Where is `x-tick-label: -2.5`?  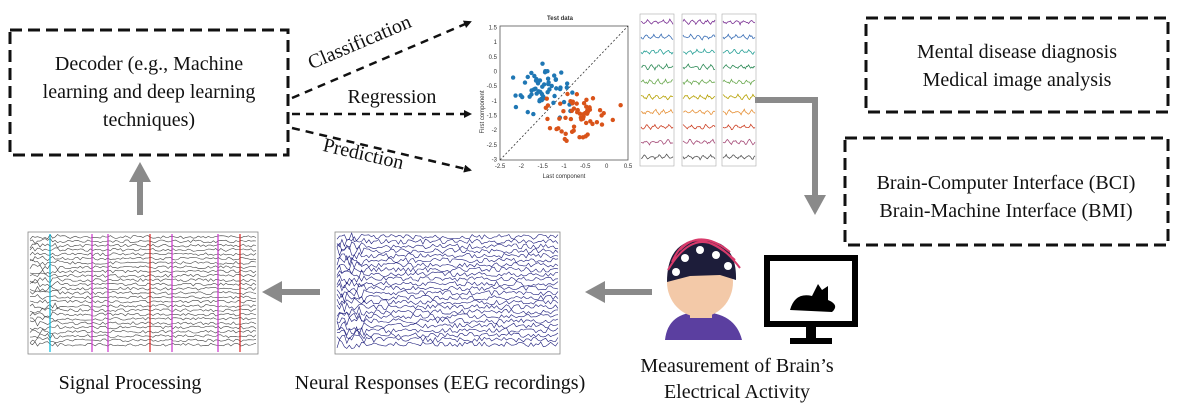 x-tick-label: -2.5 is located at coordinates (500, 167).